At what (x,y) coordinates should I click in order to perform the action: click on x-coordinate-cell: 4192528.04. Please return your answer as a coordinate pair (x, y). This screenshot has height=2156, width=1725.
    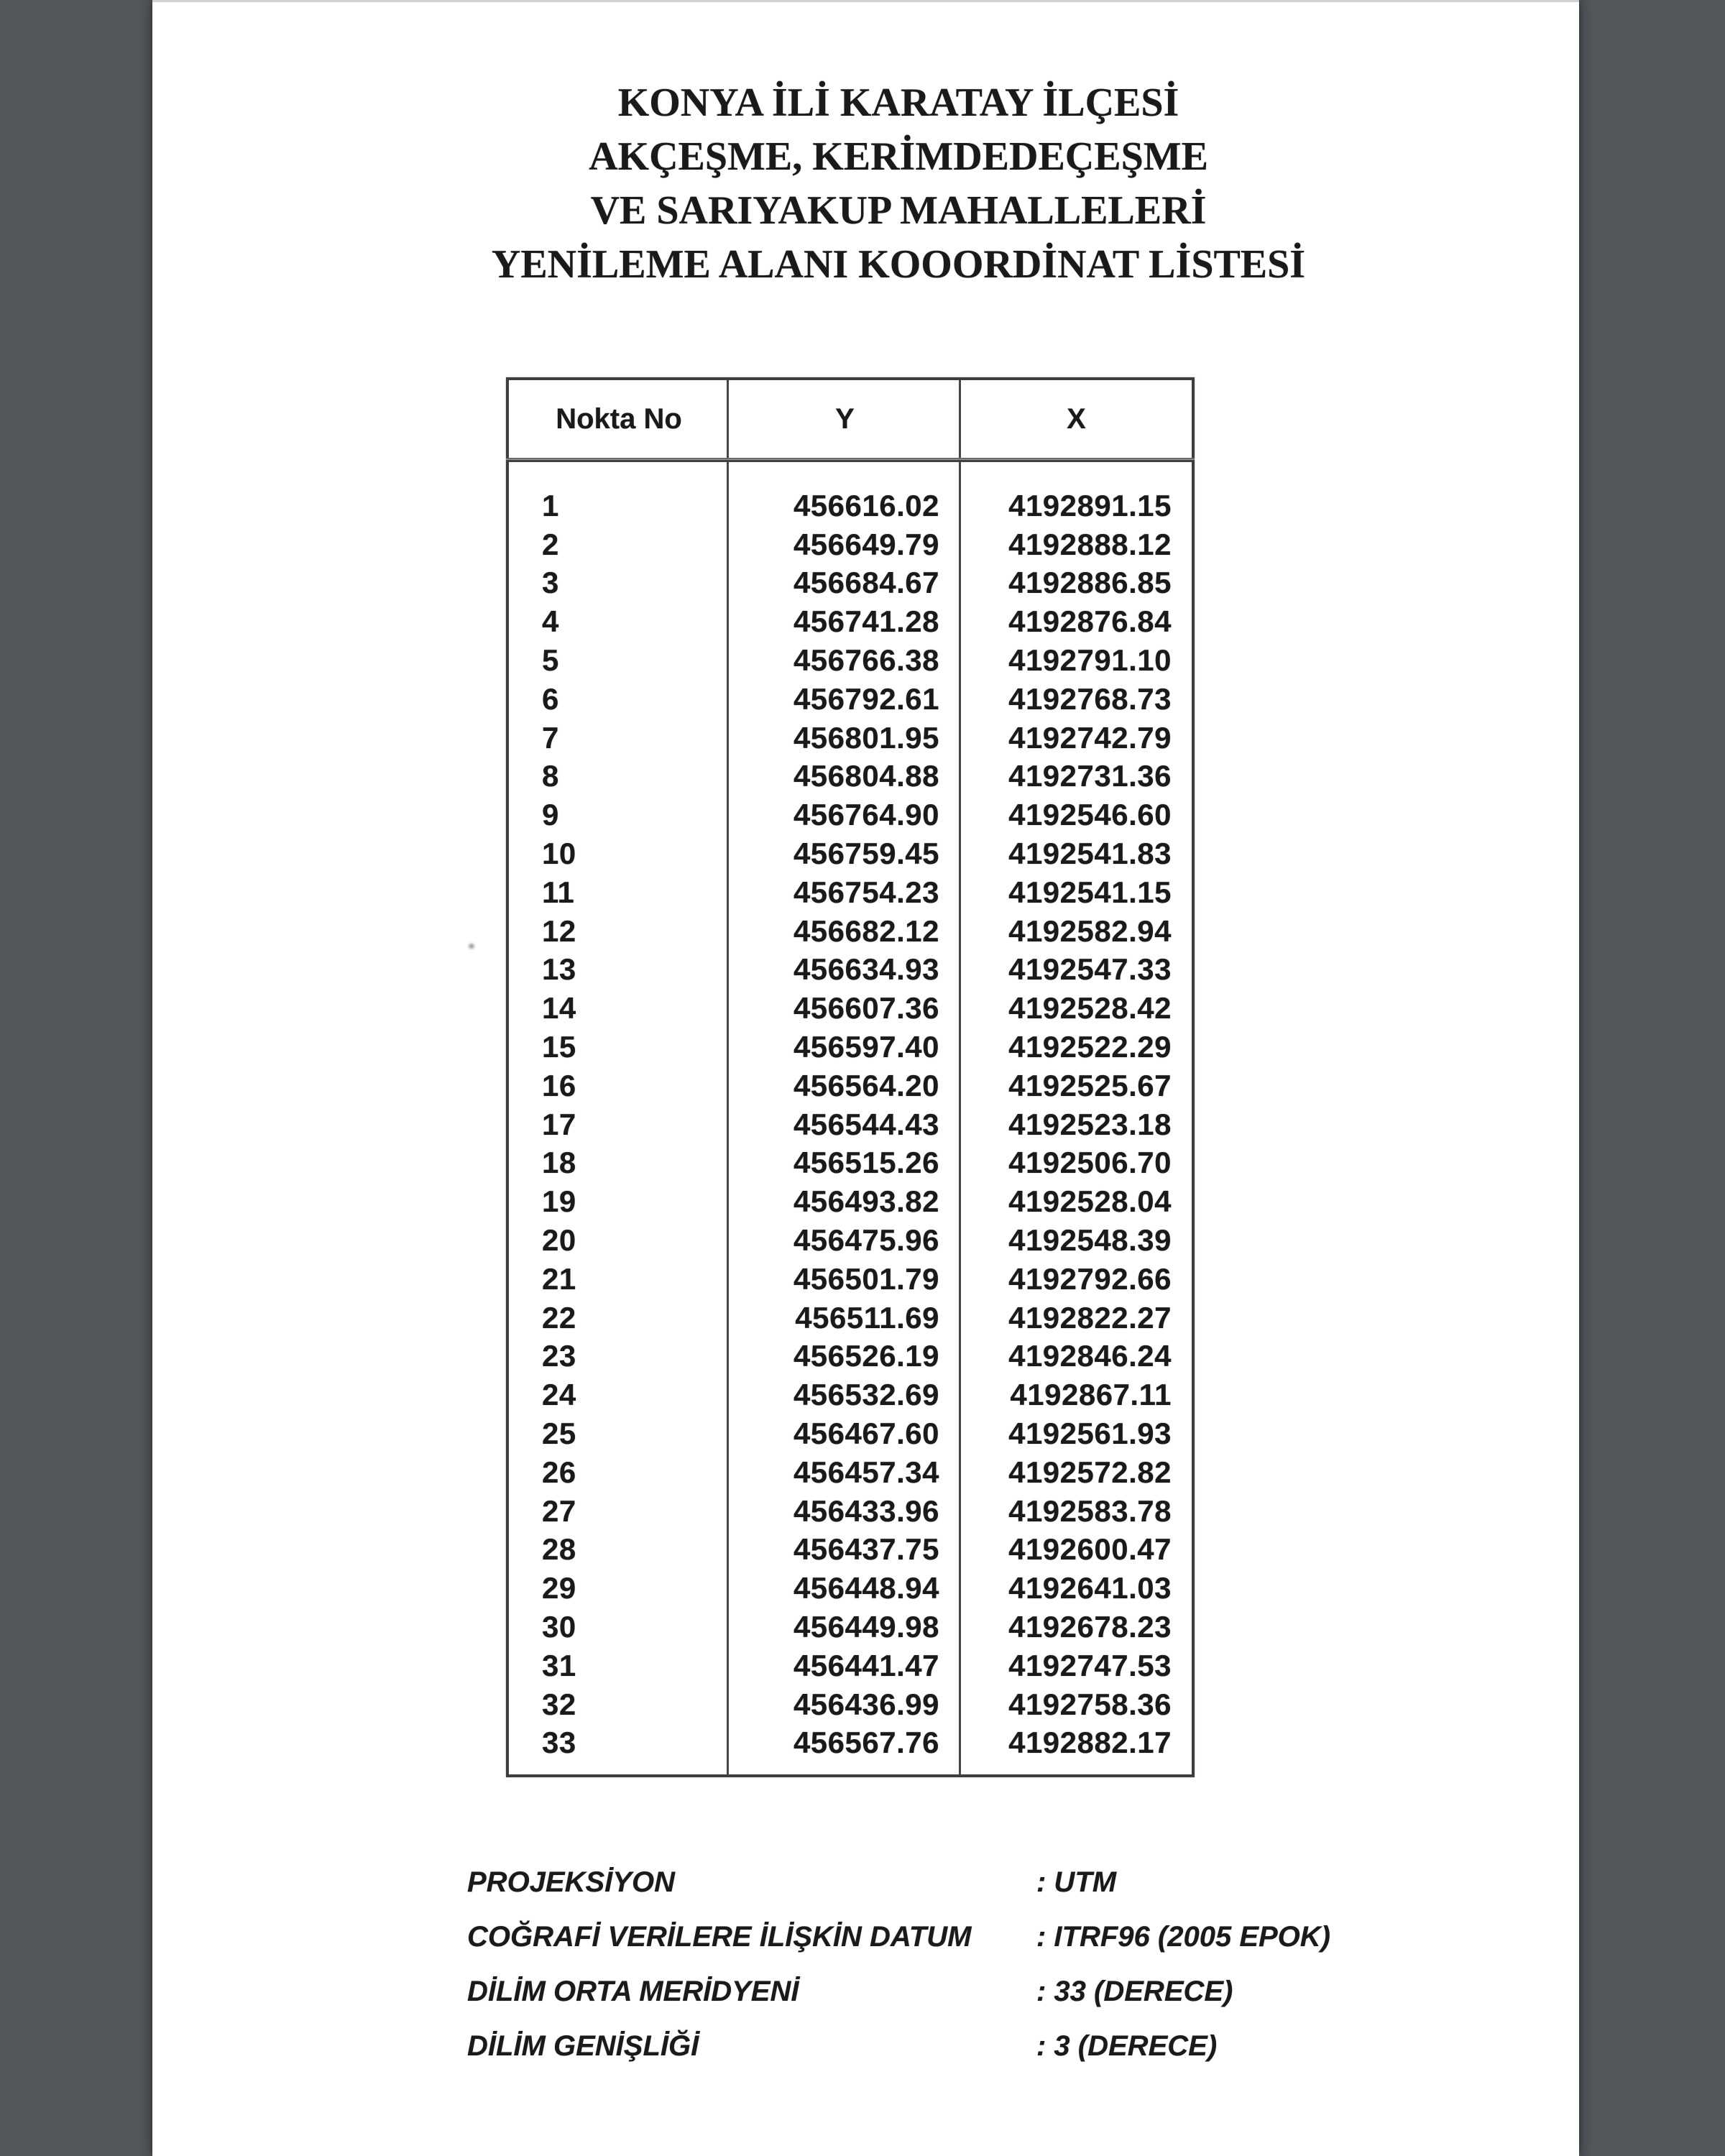
    Looking at the image, I should click on (1090, 1201).